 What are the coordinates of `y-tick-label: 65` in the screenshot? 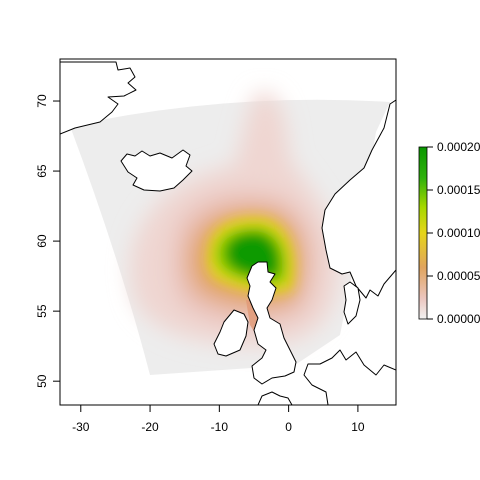 It's located at (42, 171).